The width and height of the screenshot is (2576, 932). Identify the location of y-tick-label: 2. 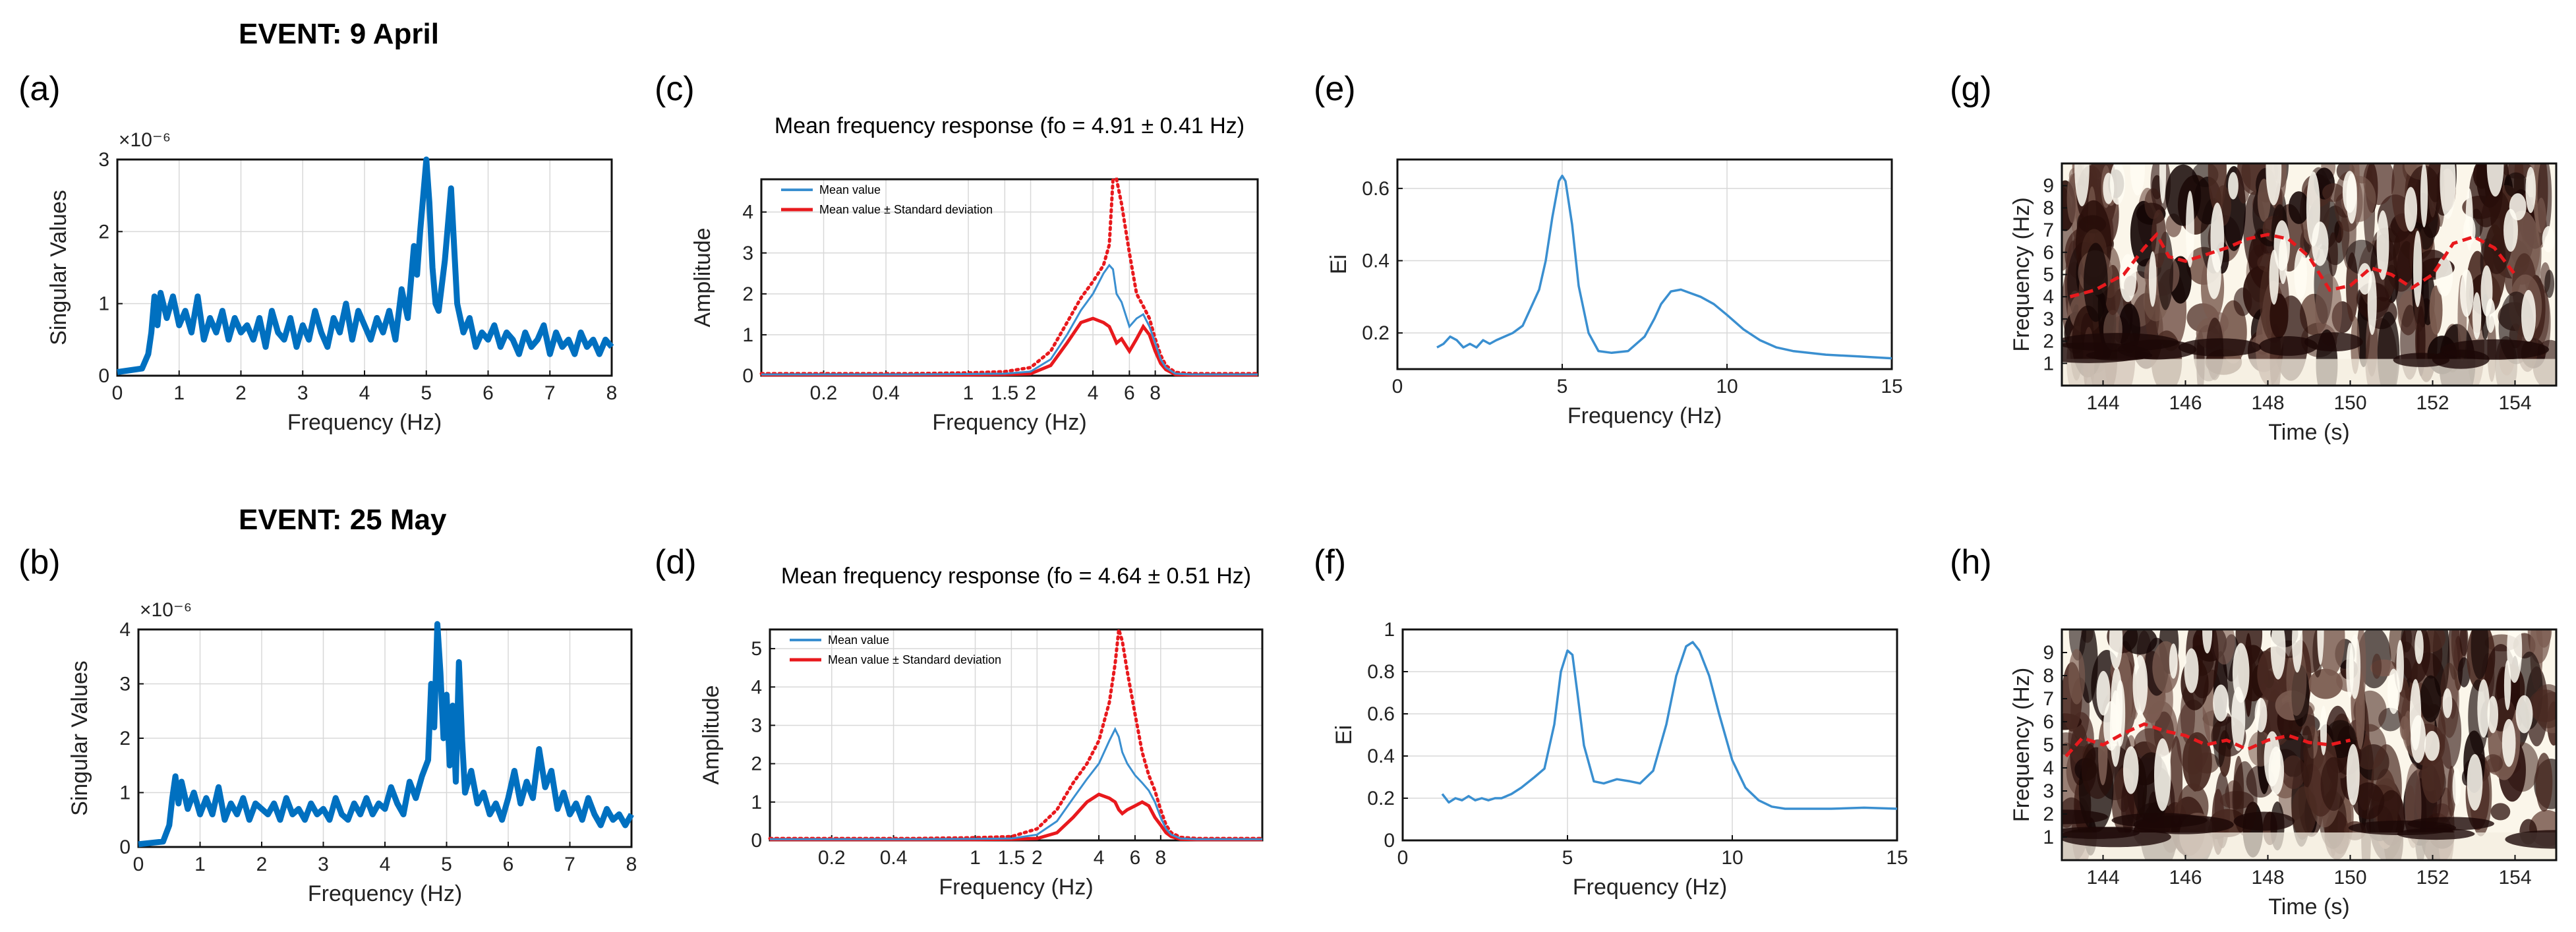
(2048, 814).